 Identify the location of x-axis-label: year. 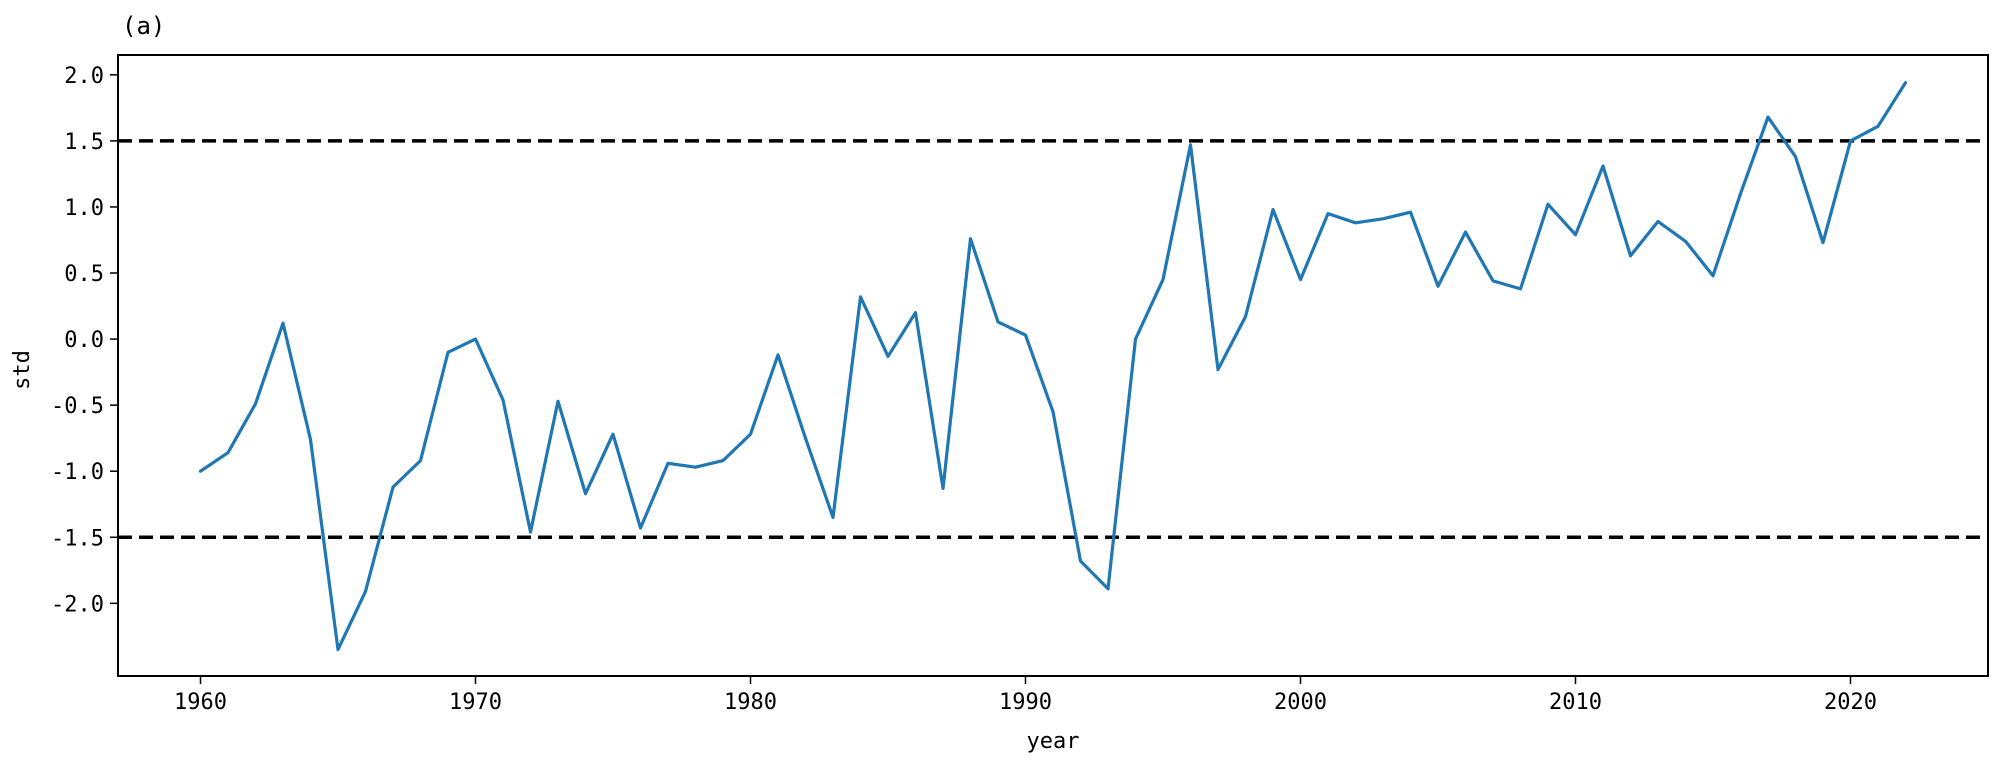
(1053, 741).